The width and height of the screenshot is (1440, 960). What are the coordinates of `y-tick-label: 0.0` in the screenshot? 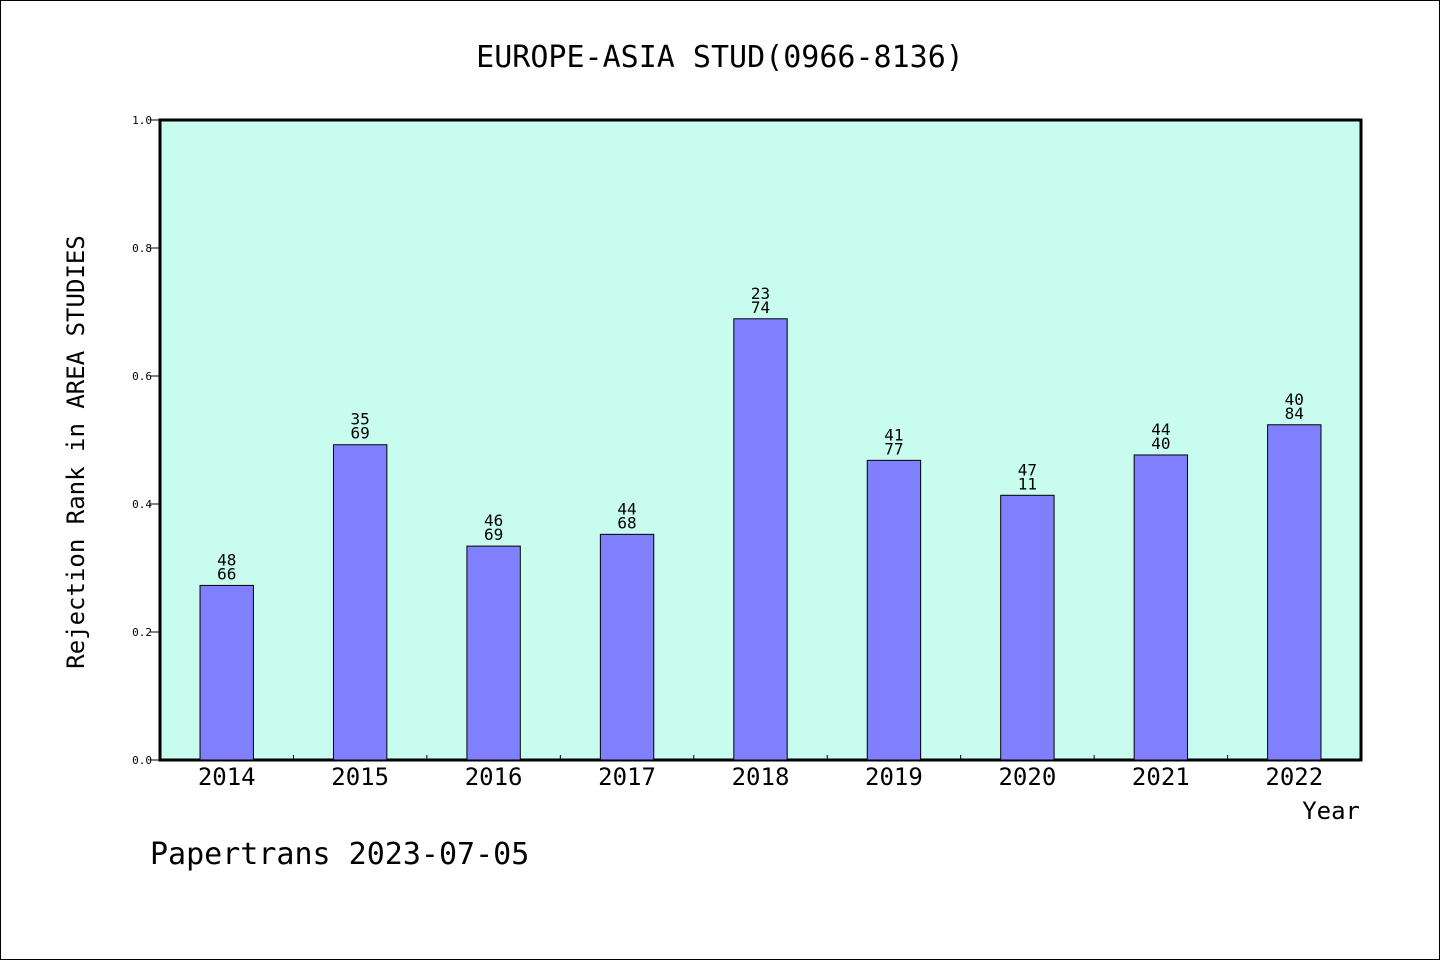 It's located at (142, 760).